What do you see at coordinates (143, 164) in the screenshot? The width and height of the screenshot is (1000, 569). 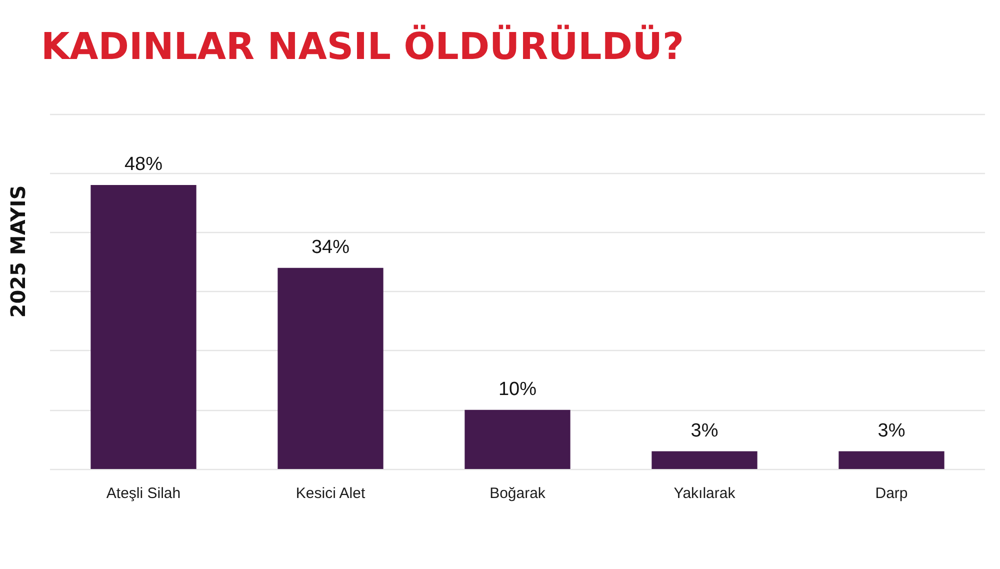 I see `data-label: 48%` at bounding box center [143, 164].